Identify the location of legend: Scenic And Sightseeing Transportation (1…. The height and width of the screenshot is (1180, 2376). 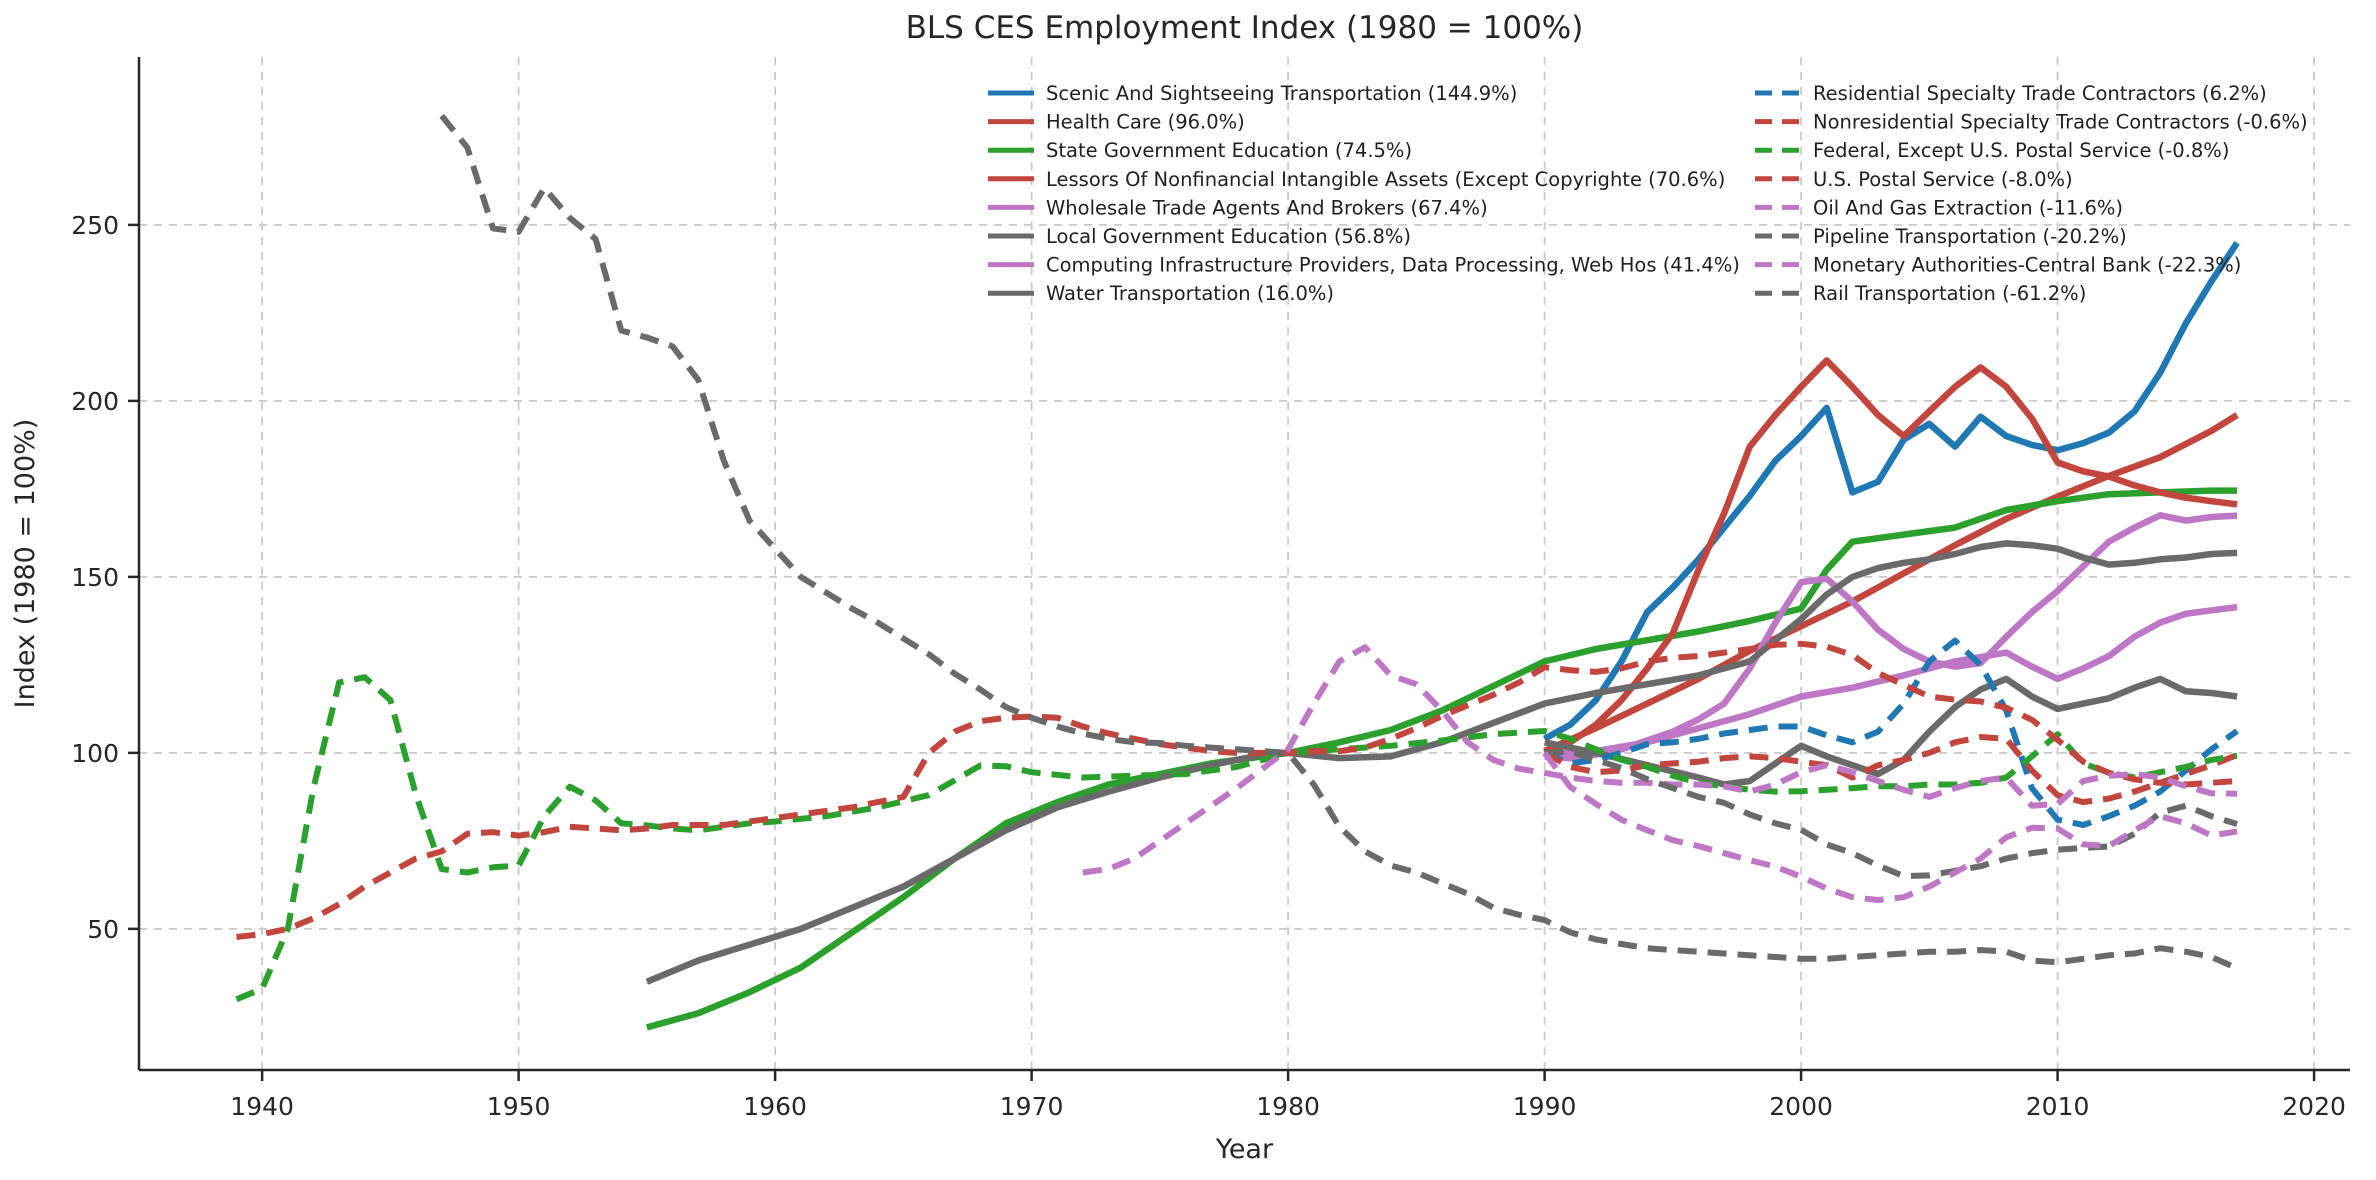
(1648, 193).